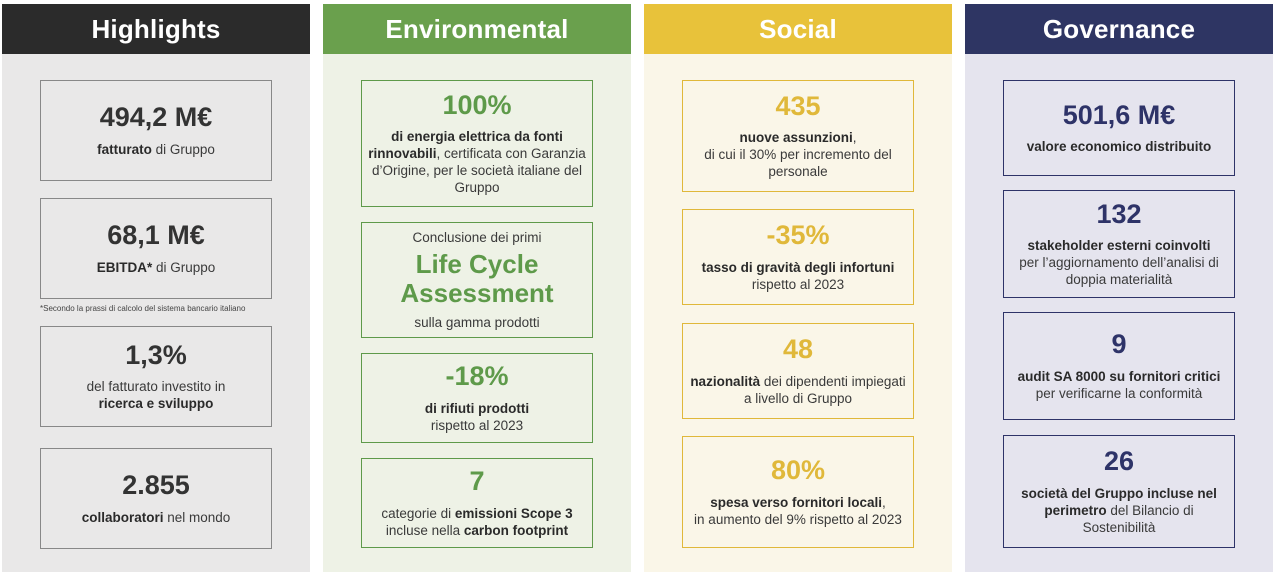 The image size is (1277, 576). Describe the element at coordinates (156, 149) in the screenshot. I see `kpi-description: fatturato di Gruppo` at that location.